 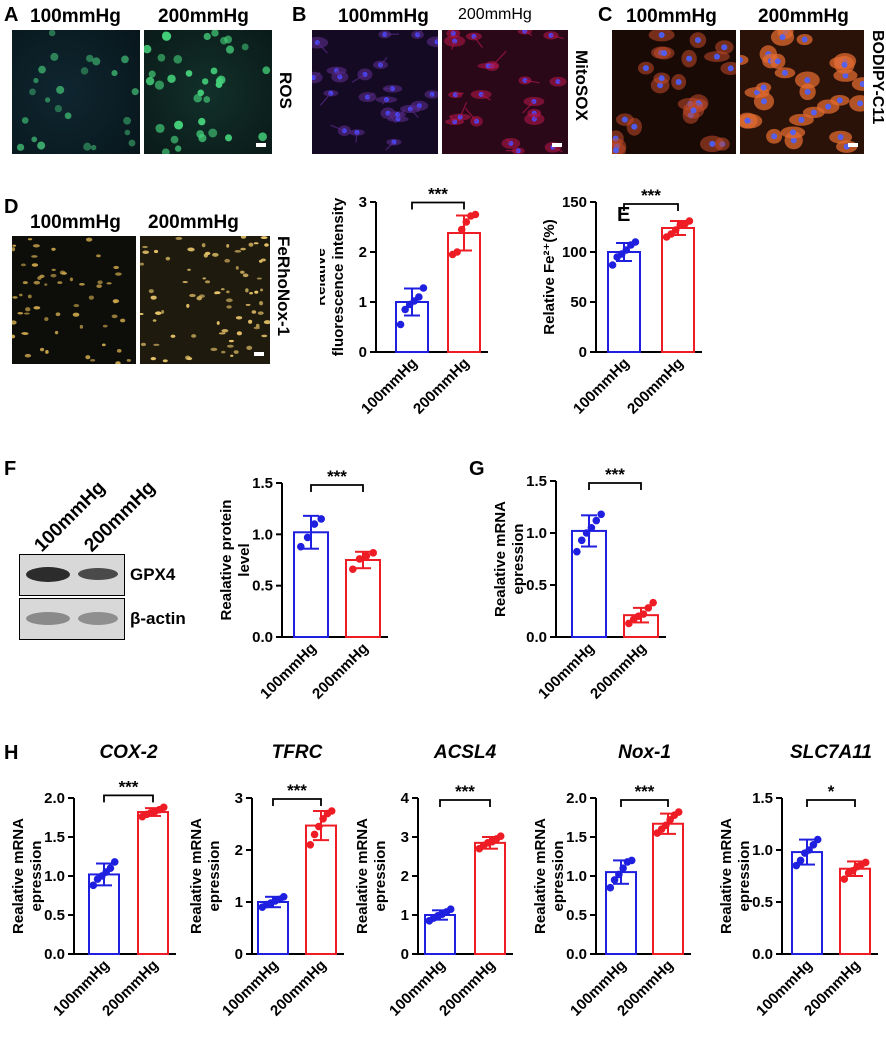 What do you see at coordinates (581, 85) in the screenshot?
I see `mitosox-stain-label: MitoSOX` at bounding box center [581, 85].